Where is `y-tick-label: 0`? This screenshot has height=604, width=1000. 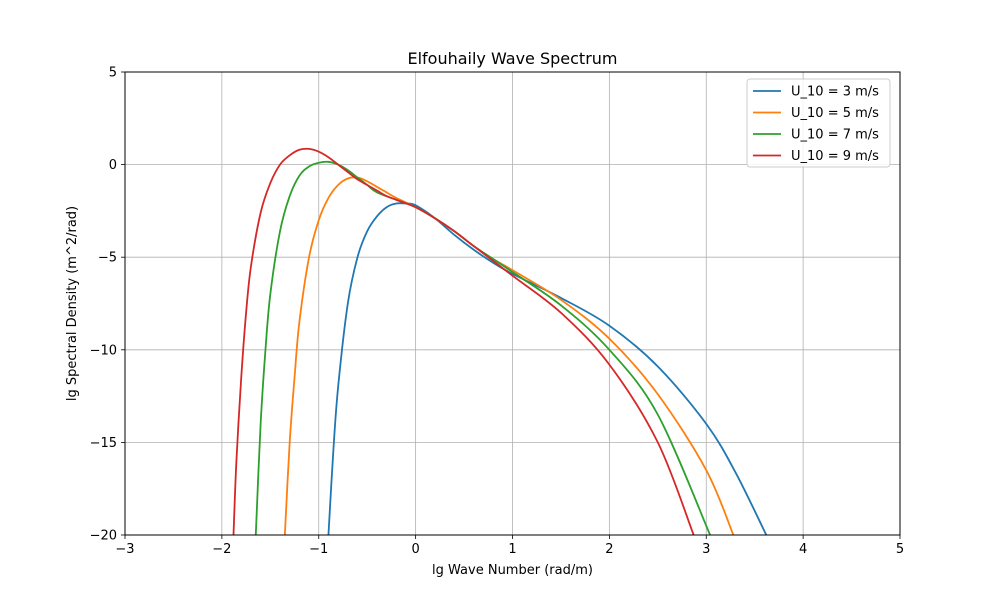 y-tick-label: 0 is located at coordinates (113, 165).